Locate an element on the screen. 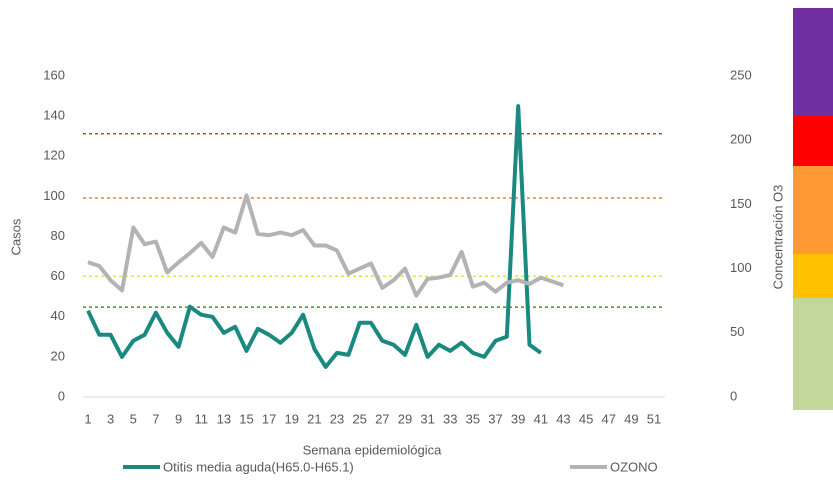 This screenshot has height=484, width=833. x-tick-label: 43 is located at coordinates (563, 418).